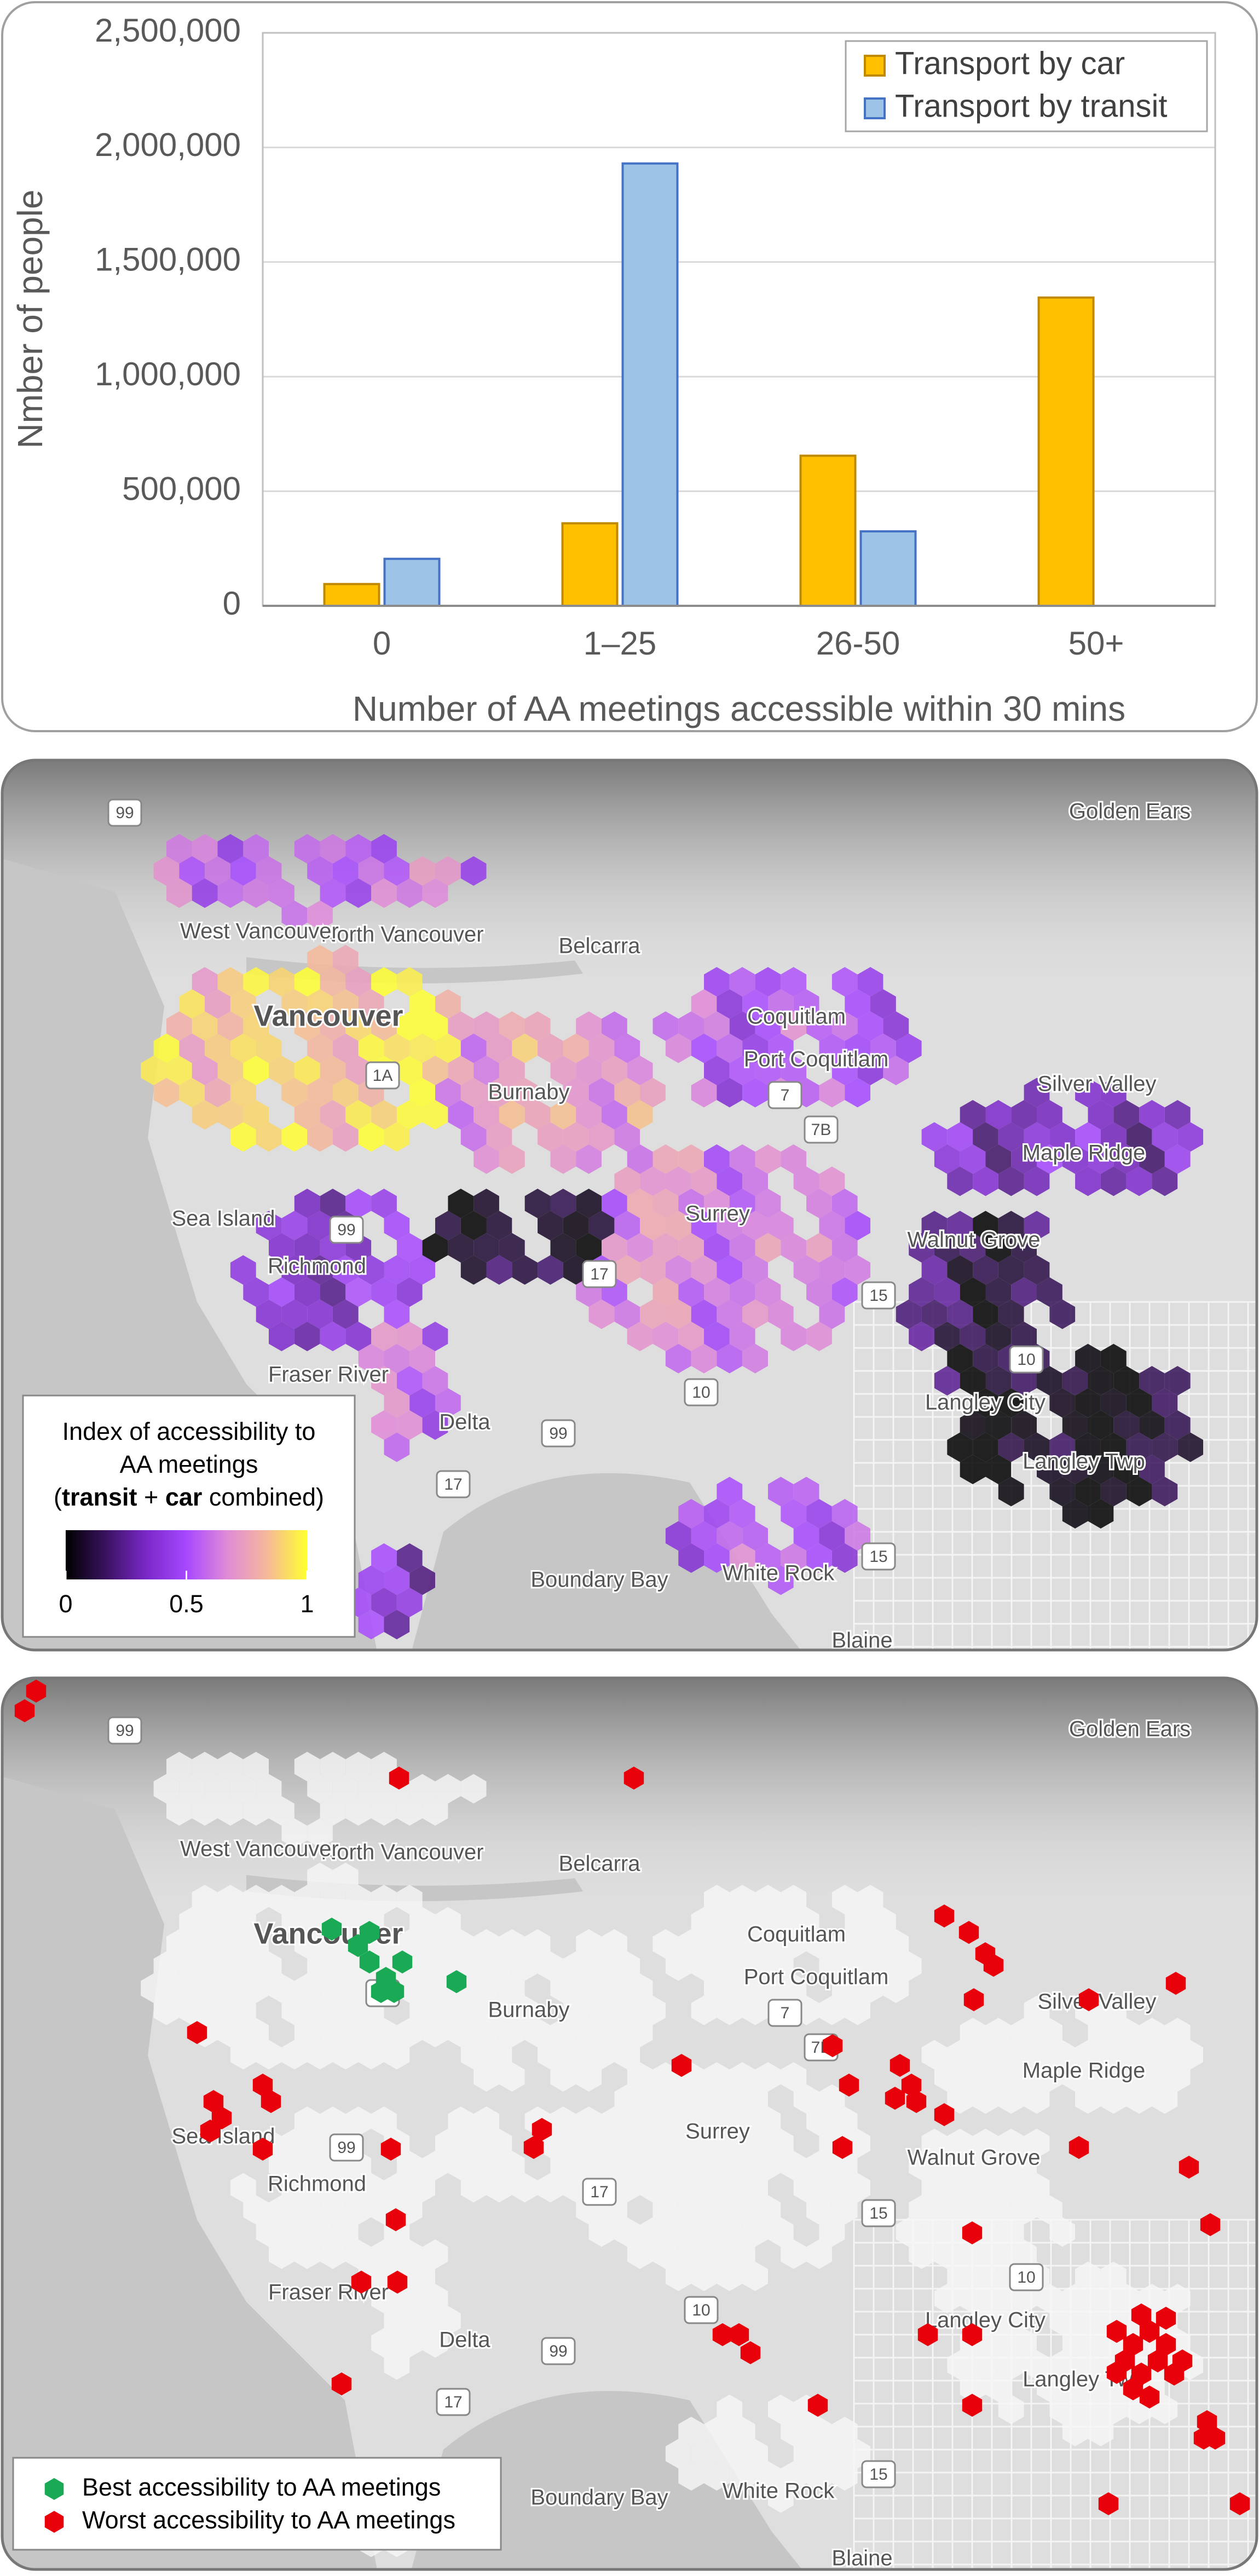 The width and height of the screenshot is (1259, 2576). What do you see at coordinates (1026, 2277) in the screenshot?
I see `highway-number: 10` at bounding box center [1026, 2277].